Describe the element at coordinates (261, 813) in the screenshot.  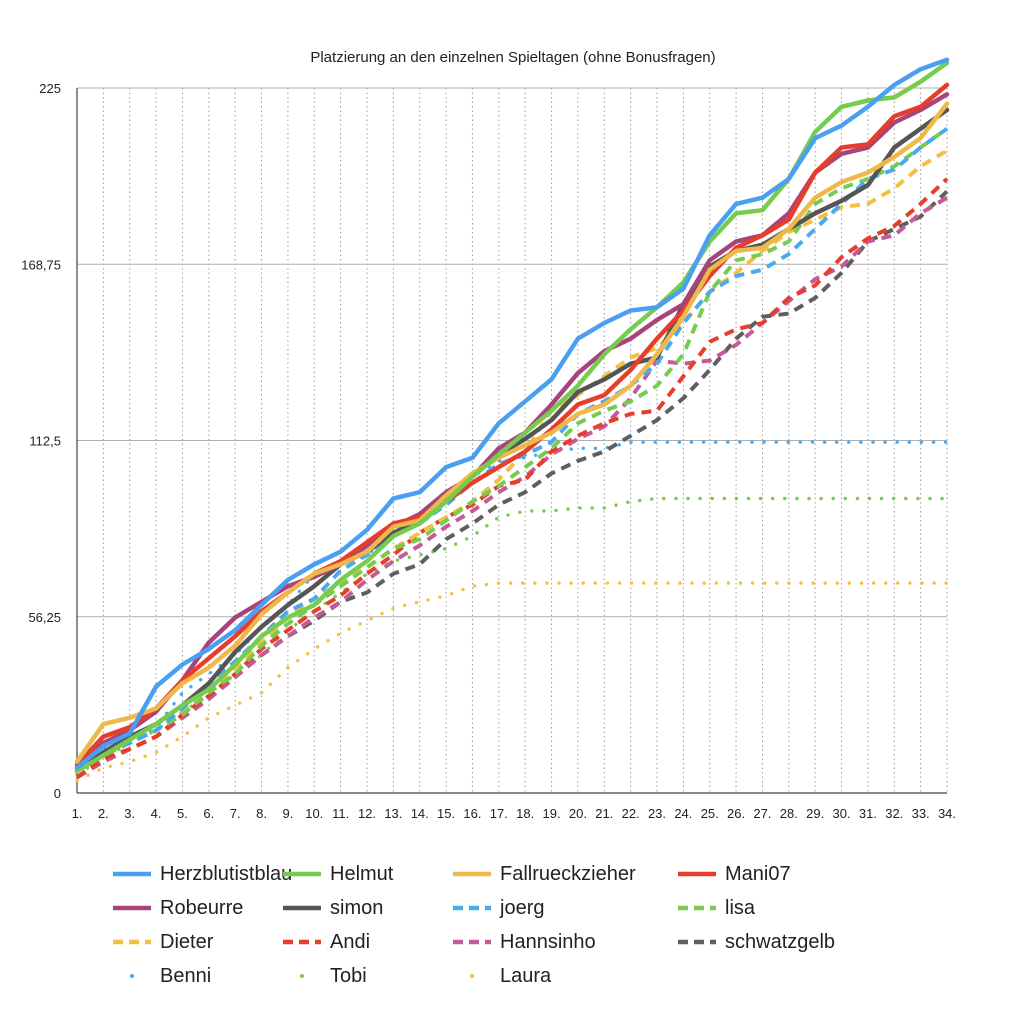
I see `x-tick-label: 8.` at that location.